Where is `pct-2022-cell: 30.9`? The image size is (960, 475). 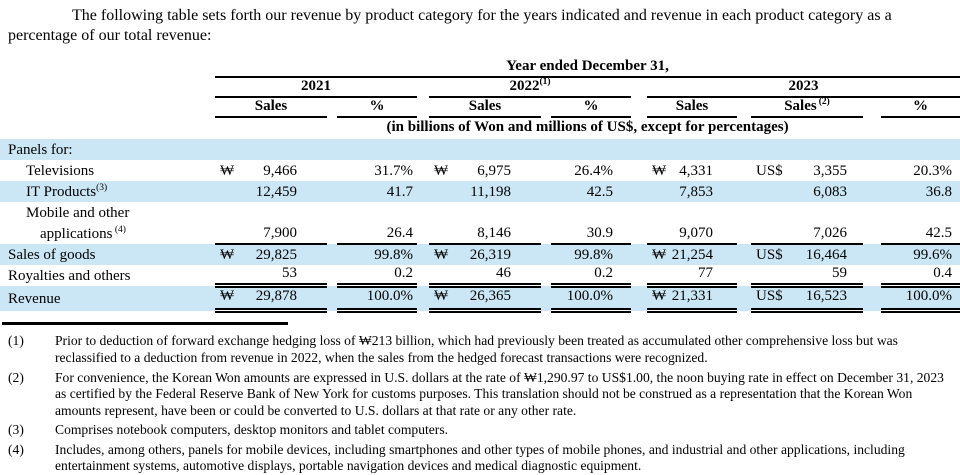 pct-2022-cell: 30.9 is located at coordinates (591, 233).